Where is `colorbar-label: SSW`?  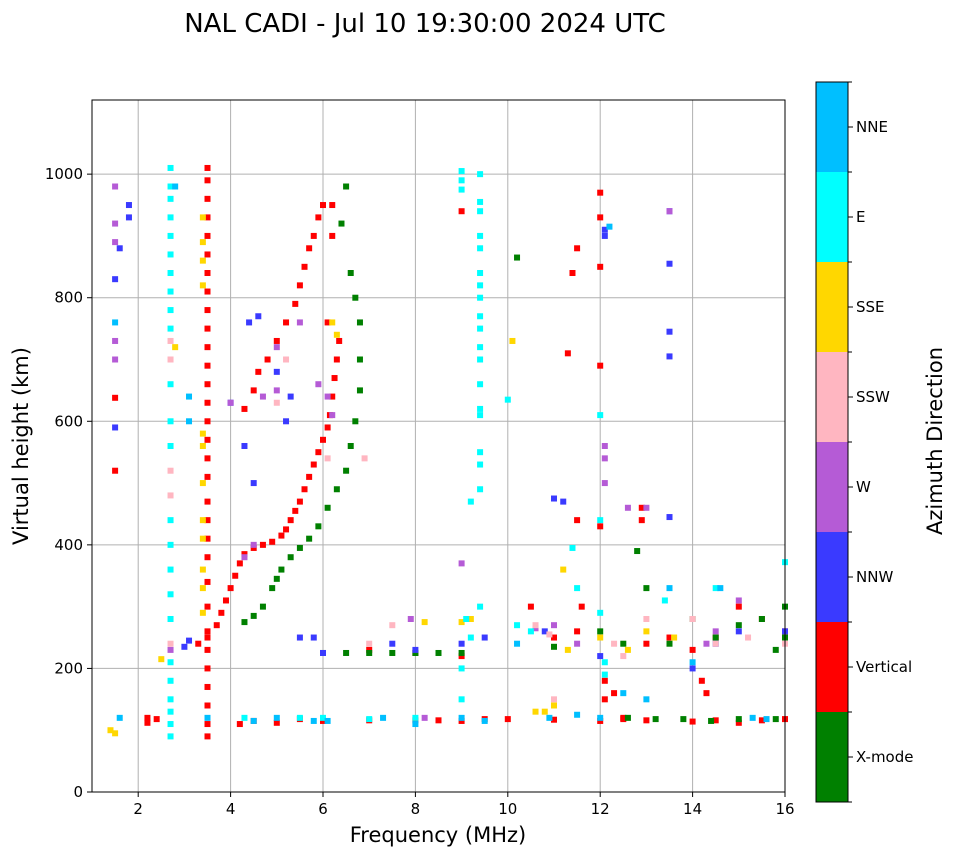 colorbar-label: SSW is located at coordinates (873, 397).